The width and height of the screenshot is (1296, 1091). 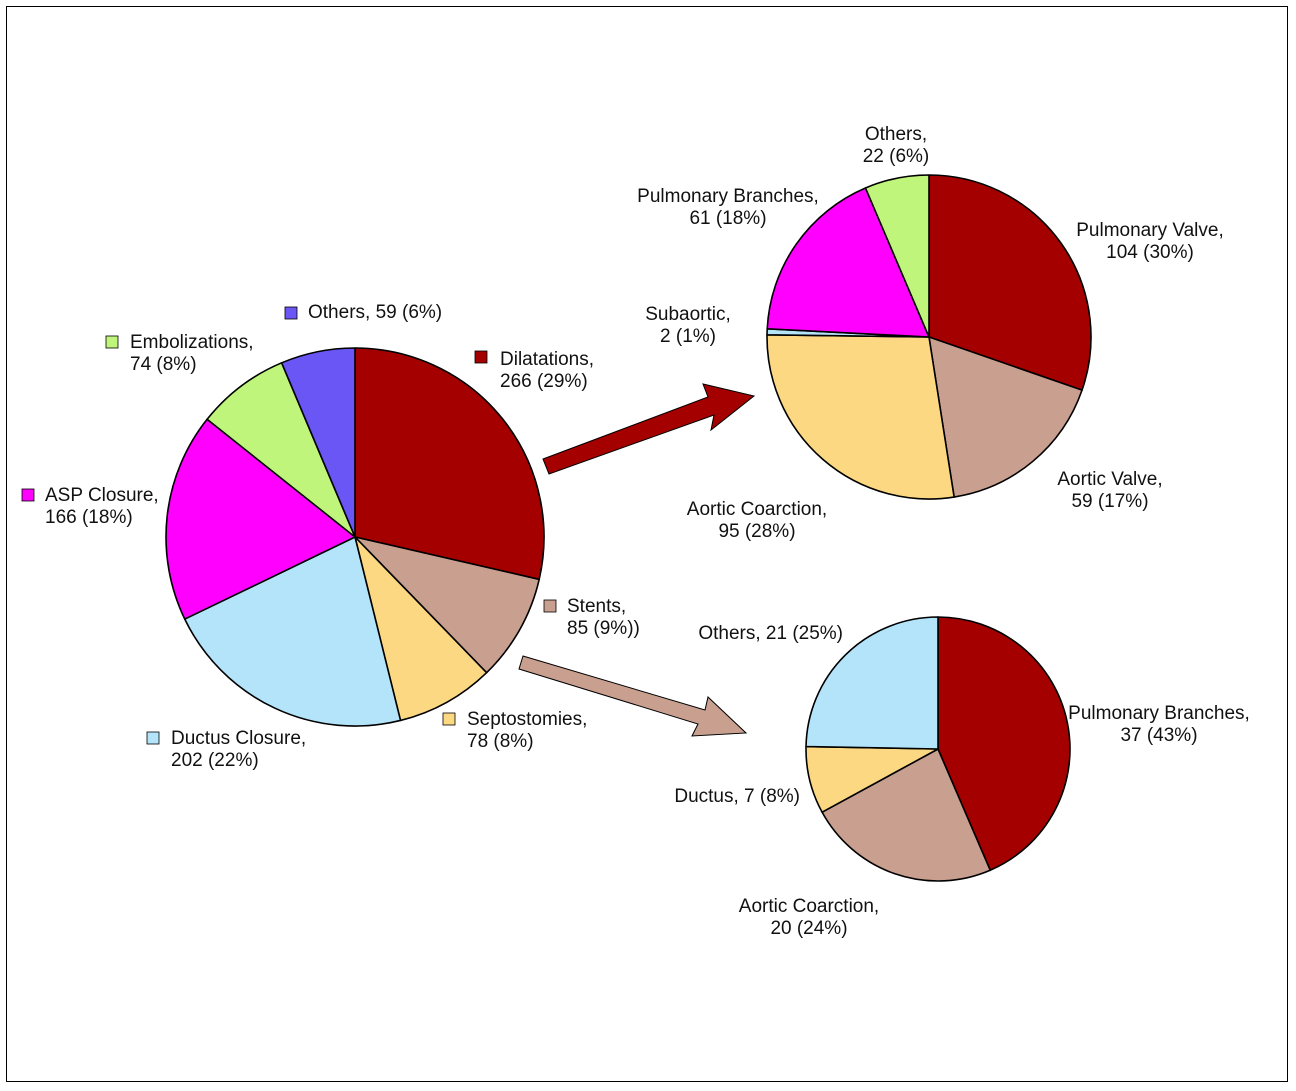 I want to click on legend-swatch-asp-closure, so click(x=28, y=495).